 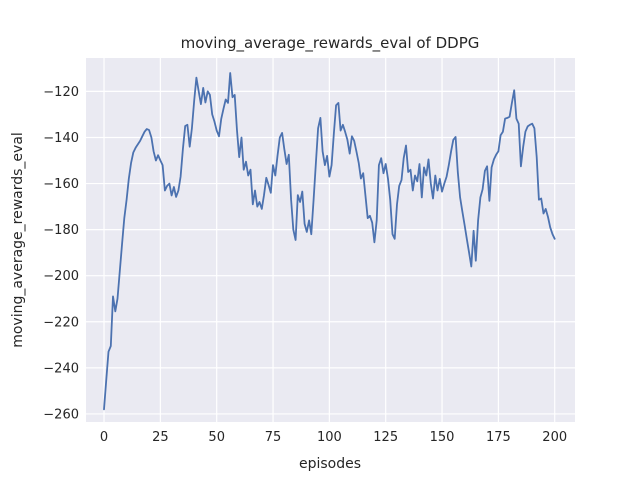 What do you see at coordinates (160, 437) in the screenshot?
I see `x-tick-label: 25` at bounding box center [160, 437].